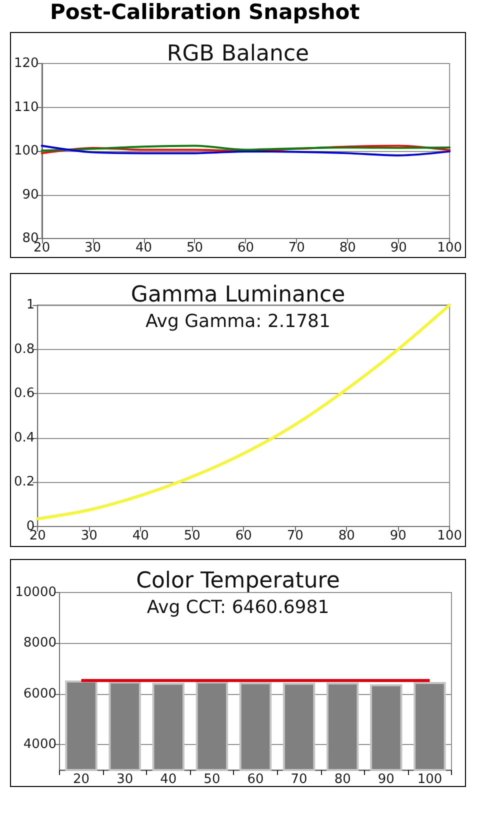 The height and width of the screenshot is (815, 477). I want to click on y-tick-label: 0.2, so click(24, 482).